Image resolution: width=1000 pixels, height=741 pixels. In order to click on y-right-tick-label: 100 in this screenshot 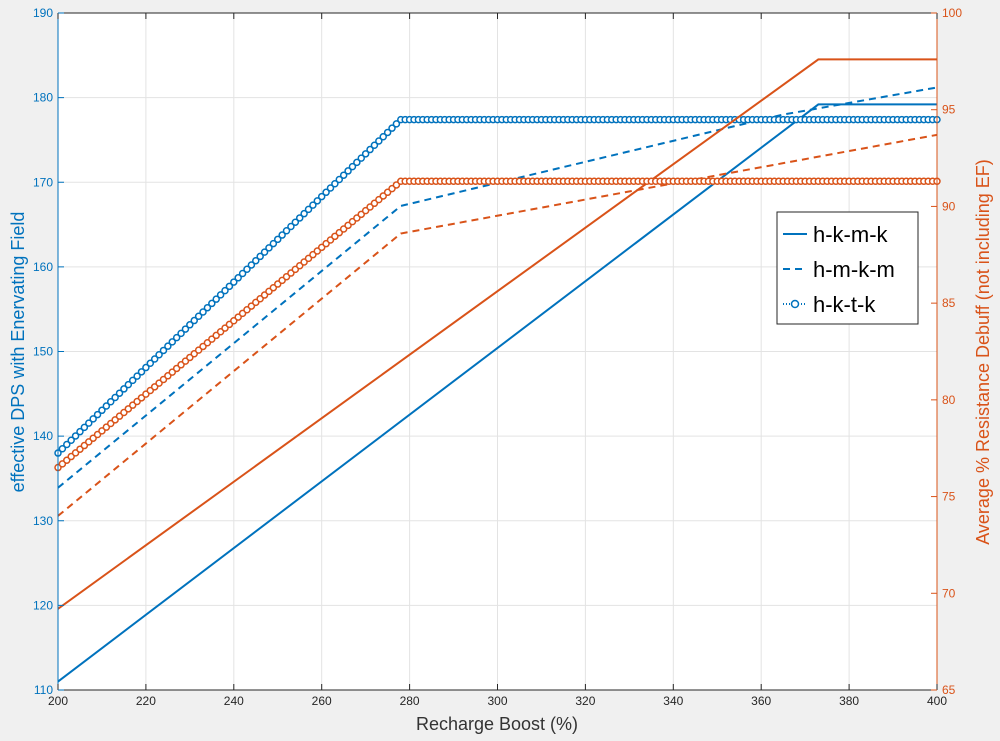, I will do `click(952, 13)`.